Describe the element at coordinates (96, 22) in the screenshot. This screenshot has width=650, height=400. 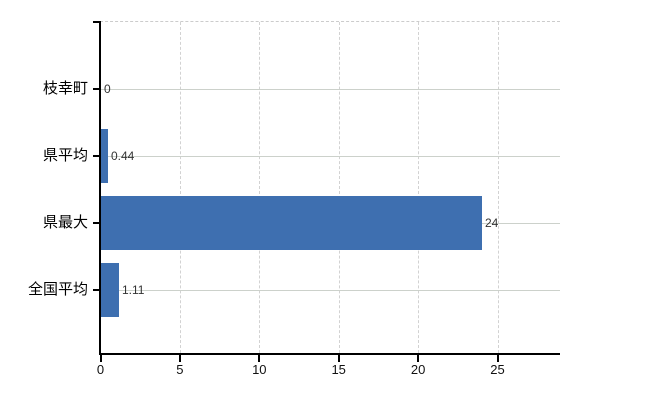
I see `y-axis-top-tick` at that location.